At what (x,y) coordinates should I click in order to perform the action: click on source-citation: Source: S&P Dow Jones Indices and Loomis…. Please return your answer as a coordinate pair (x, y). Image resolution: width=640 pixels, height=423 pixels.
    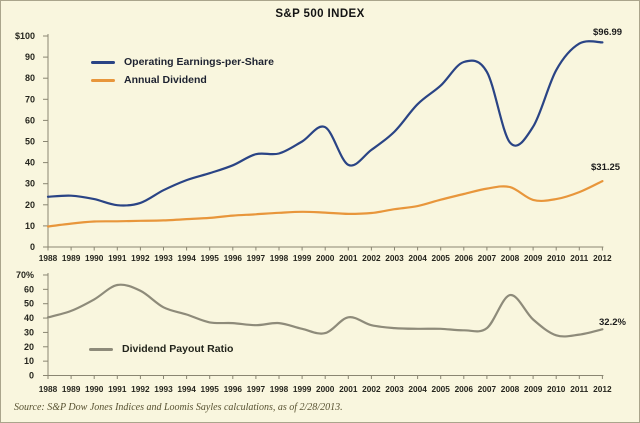
    Looking at the image, I should click on (178, 407).